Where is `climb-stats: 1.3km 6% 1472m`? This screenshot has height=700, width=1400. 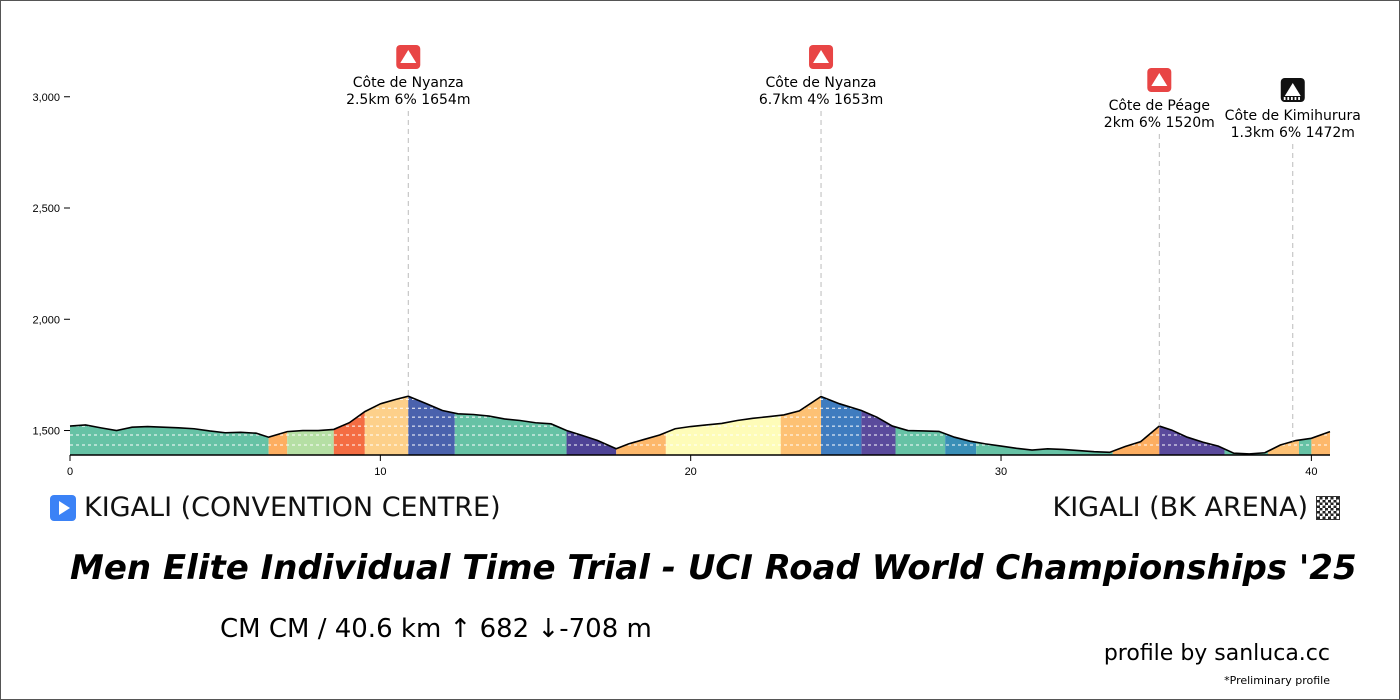
climb-stats: 1.3km 6% 1472m is located at coordinates (1293, 133).